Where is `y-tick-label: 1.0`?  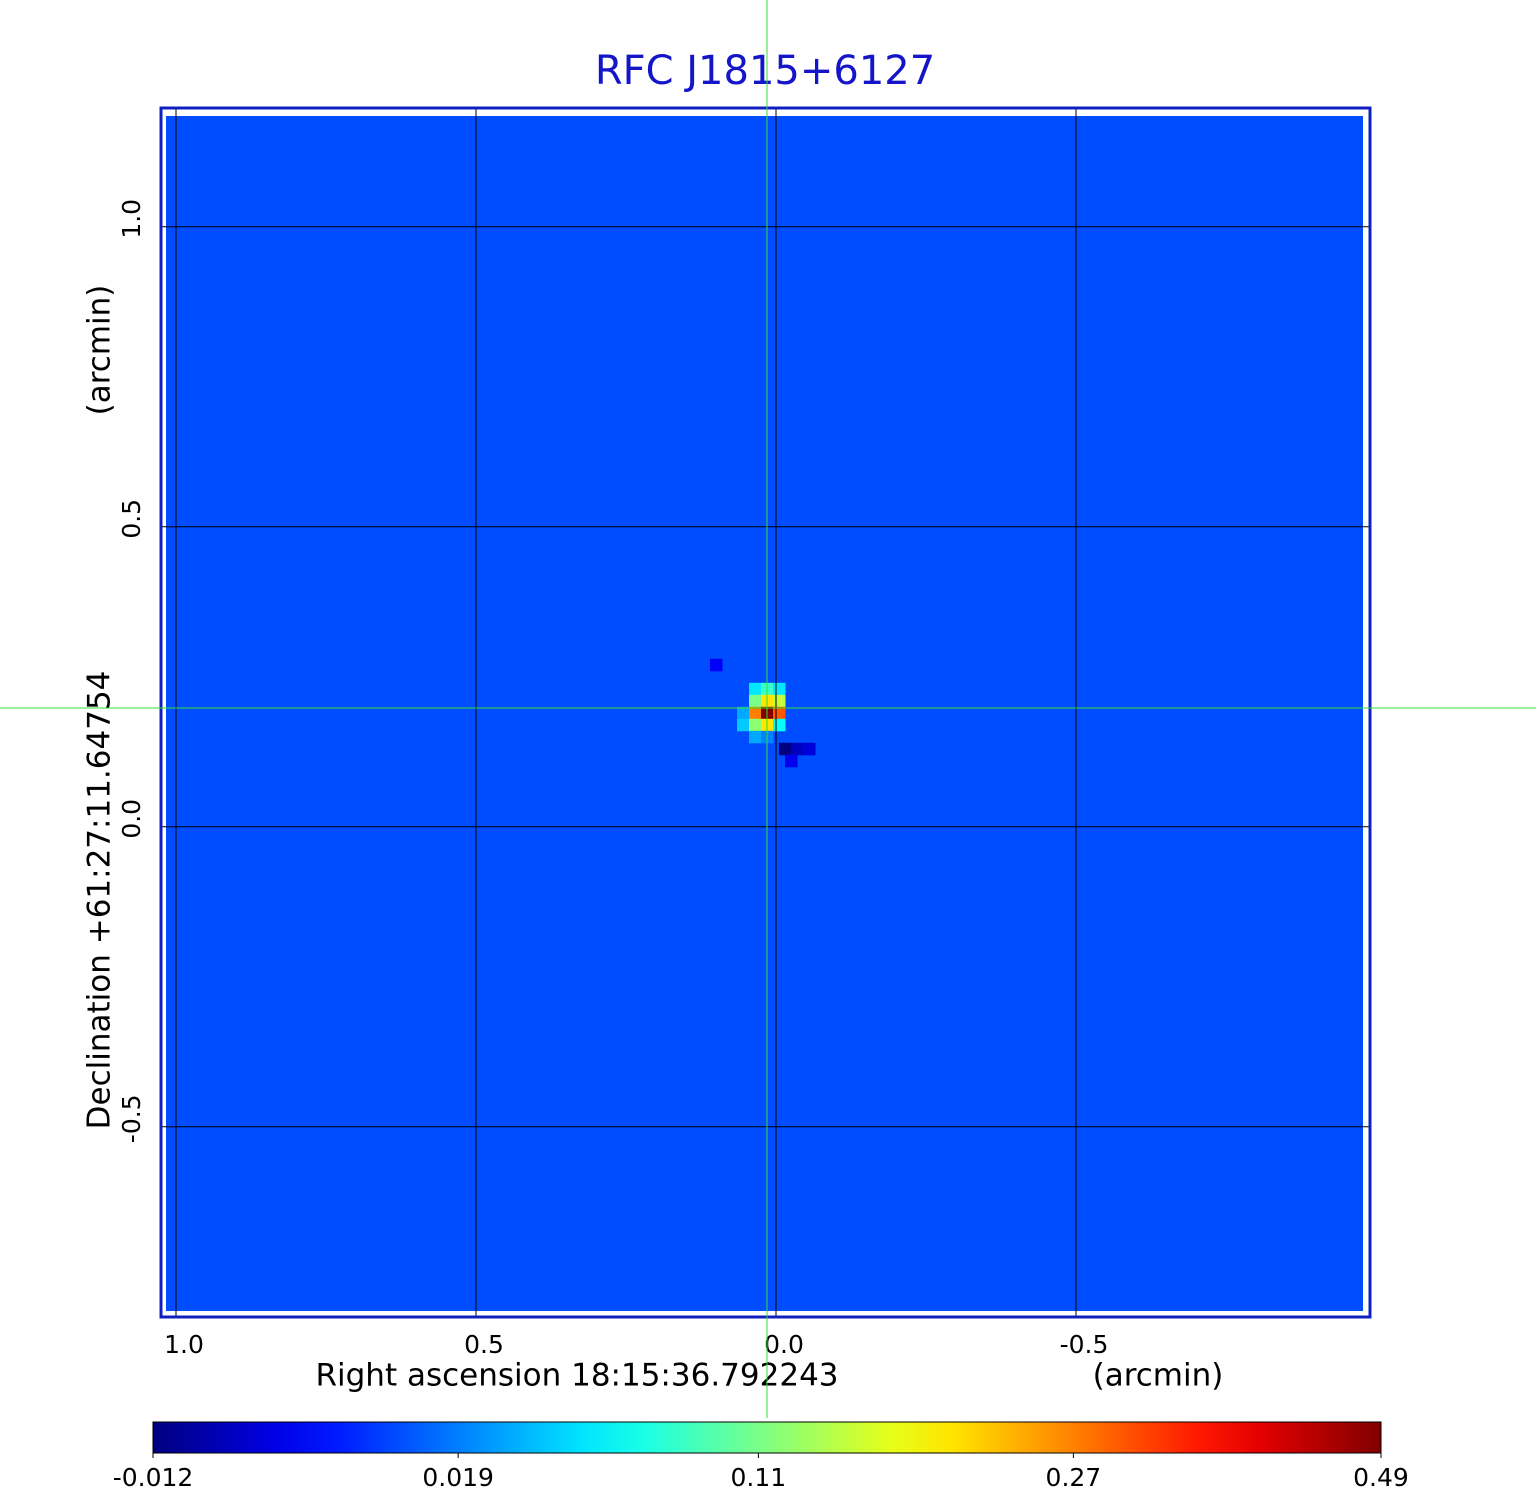 y-tick-label: 1.0 is located at coordinates (131, 219).